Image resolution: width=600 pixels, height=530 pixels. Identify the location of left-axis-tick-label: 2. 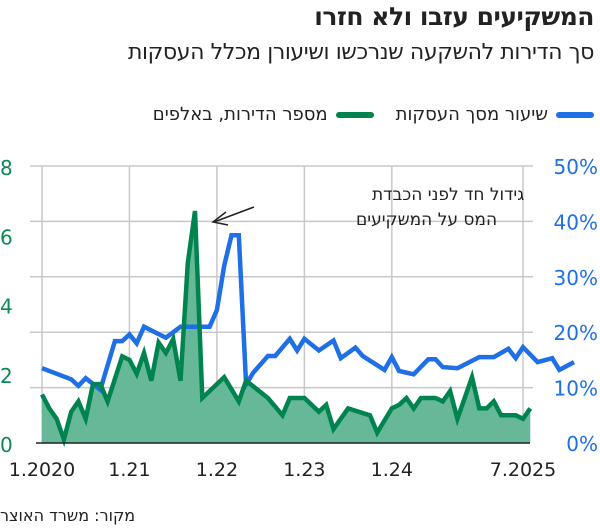
(6, 376).